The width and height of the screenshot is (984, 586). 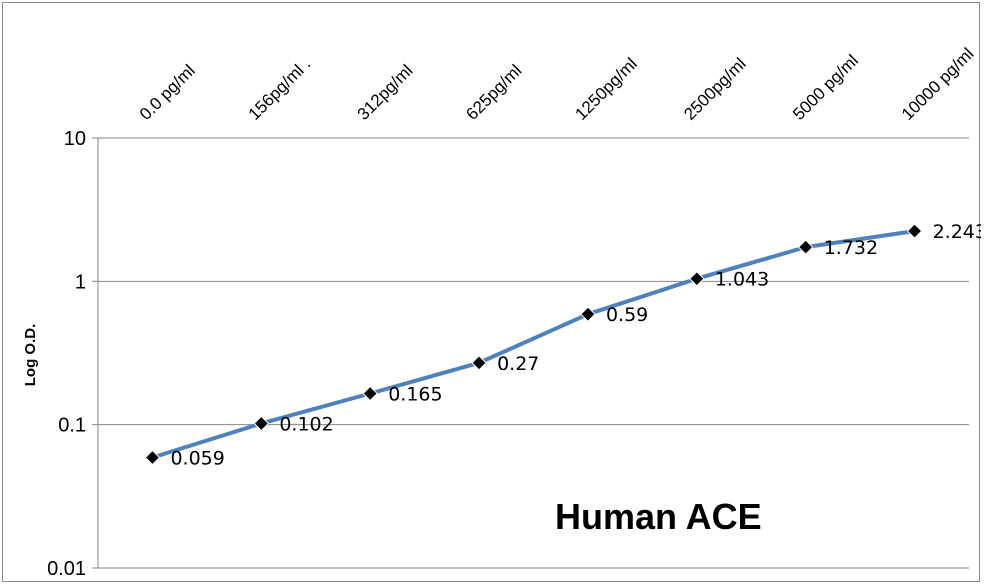 I want to click on y-tick-label: 10, so click(x=75, y=139).